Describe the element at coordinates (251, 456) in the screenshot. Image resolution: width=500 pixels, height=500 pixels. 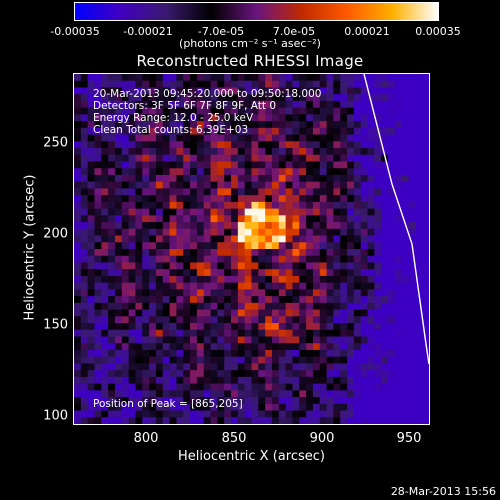
I see `x-axis-label: Heliocentric X (arcsec)` at that location.